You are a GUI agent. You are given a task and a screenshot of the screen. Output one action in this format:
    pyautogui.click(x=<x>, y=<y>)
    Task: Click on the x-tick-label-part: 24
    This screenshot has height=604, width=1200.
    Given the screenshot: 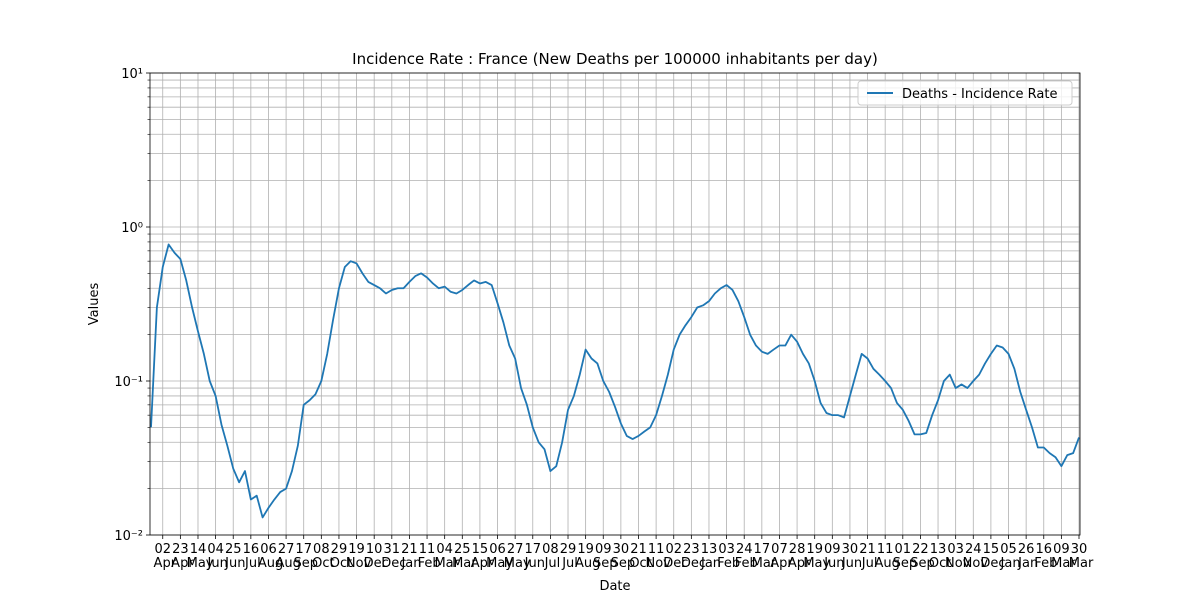 What is the action you would take?
    pyautogui.click(x=973, y=549)
    